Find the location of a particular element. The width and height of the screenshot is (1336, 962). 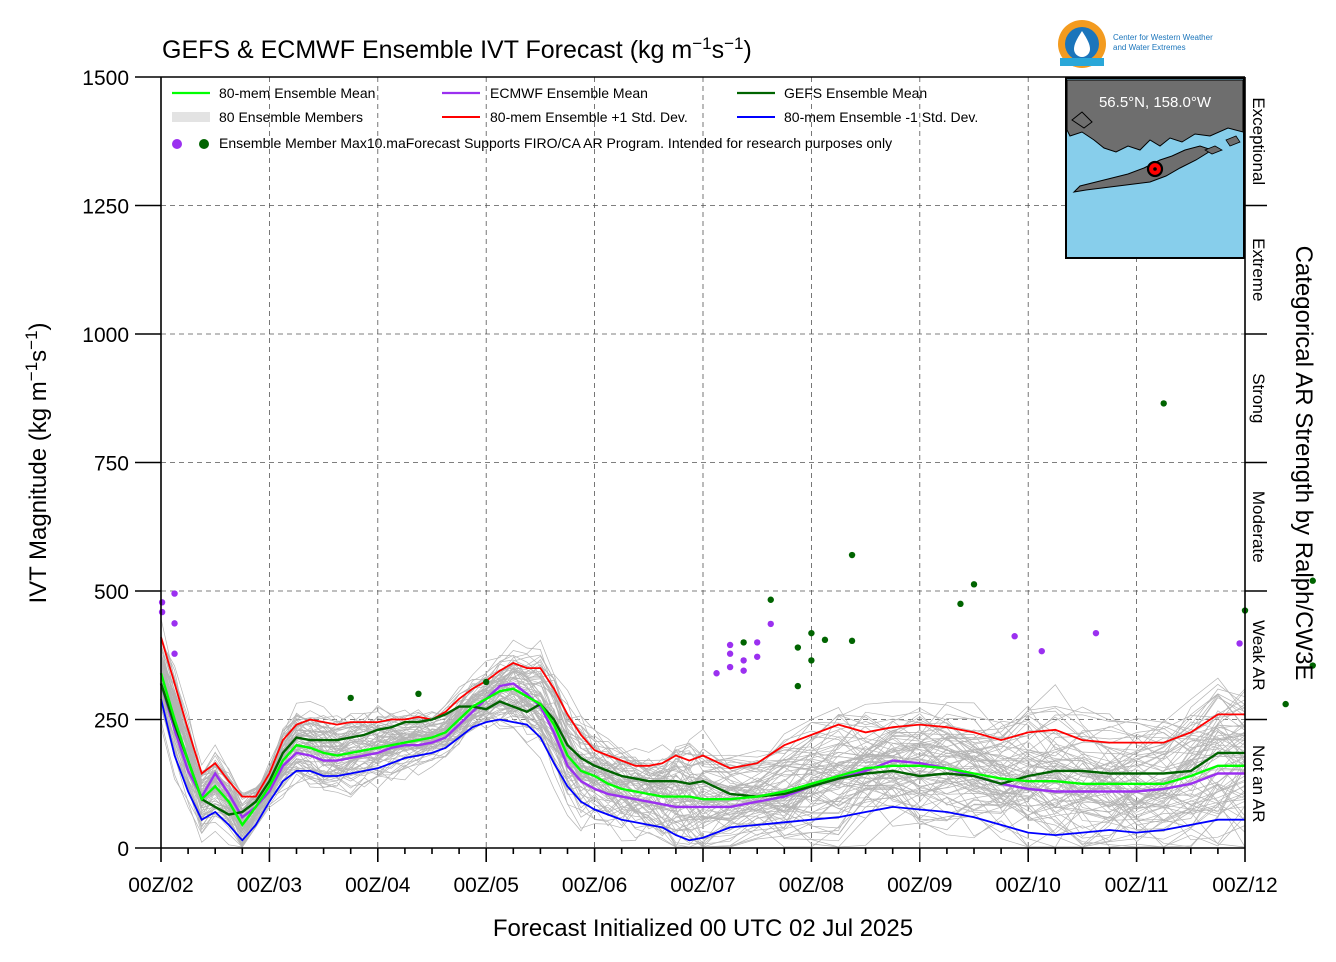

legend-members: 80 Ensemble Members is located at coordinates (291, 117).